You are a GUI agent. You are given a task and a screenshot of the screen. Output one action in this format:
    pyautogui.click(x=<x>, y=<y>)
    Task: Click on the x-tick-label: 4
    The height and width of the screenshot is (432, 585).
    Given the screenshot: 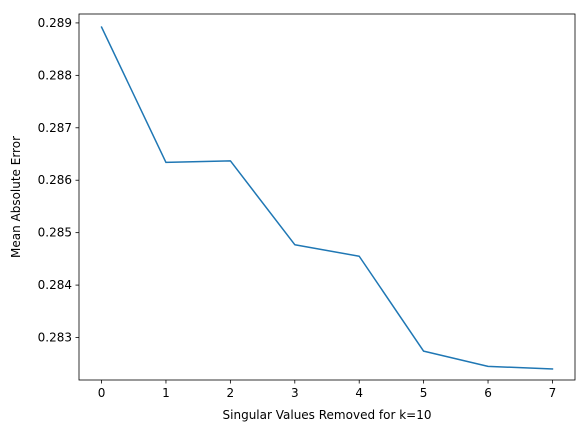 What is the action you would take?
    pyautogui.click(x=359, y=393)
    